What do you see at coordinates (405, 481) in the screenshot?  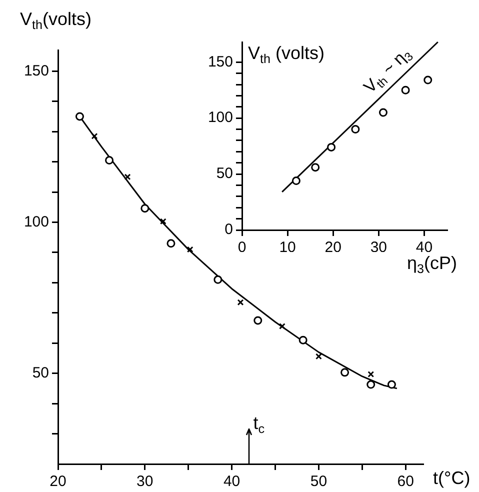 I see `x-tick-label: 60` at bounding box center [405, 481].